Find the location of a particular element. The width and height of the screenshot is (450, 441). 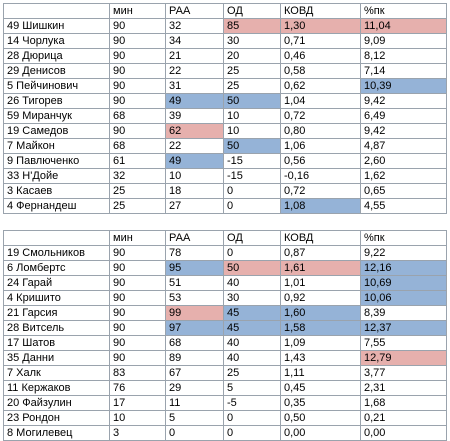

player-name-cell: 9 Павлюченко is located at coordinates (56, 161).